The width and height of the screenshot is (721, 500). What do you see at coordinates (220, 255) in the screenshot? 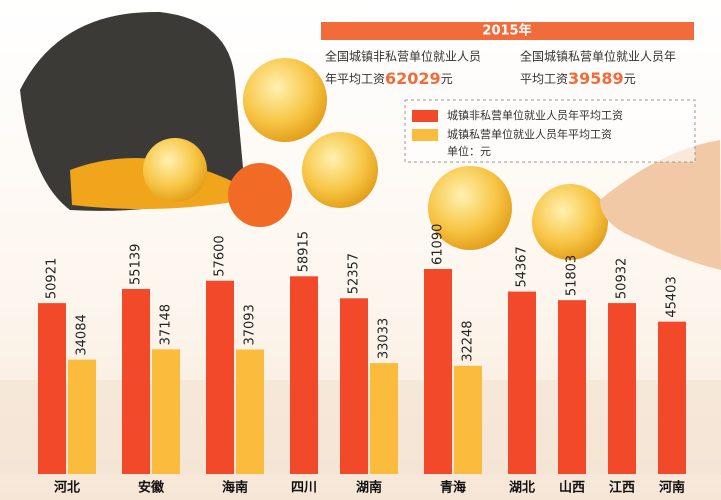
I see `value-label: 57600` at bounding box center [220, 255].